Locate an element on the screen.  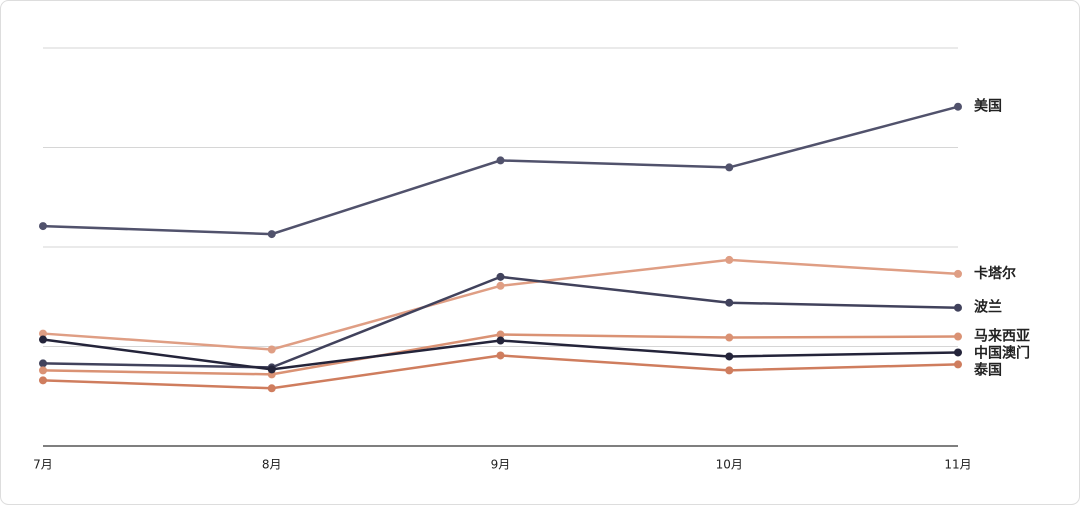
x-tick-label: 7月 is located at coordinates (43, 465).